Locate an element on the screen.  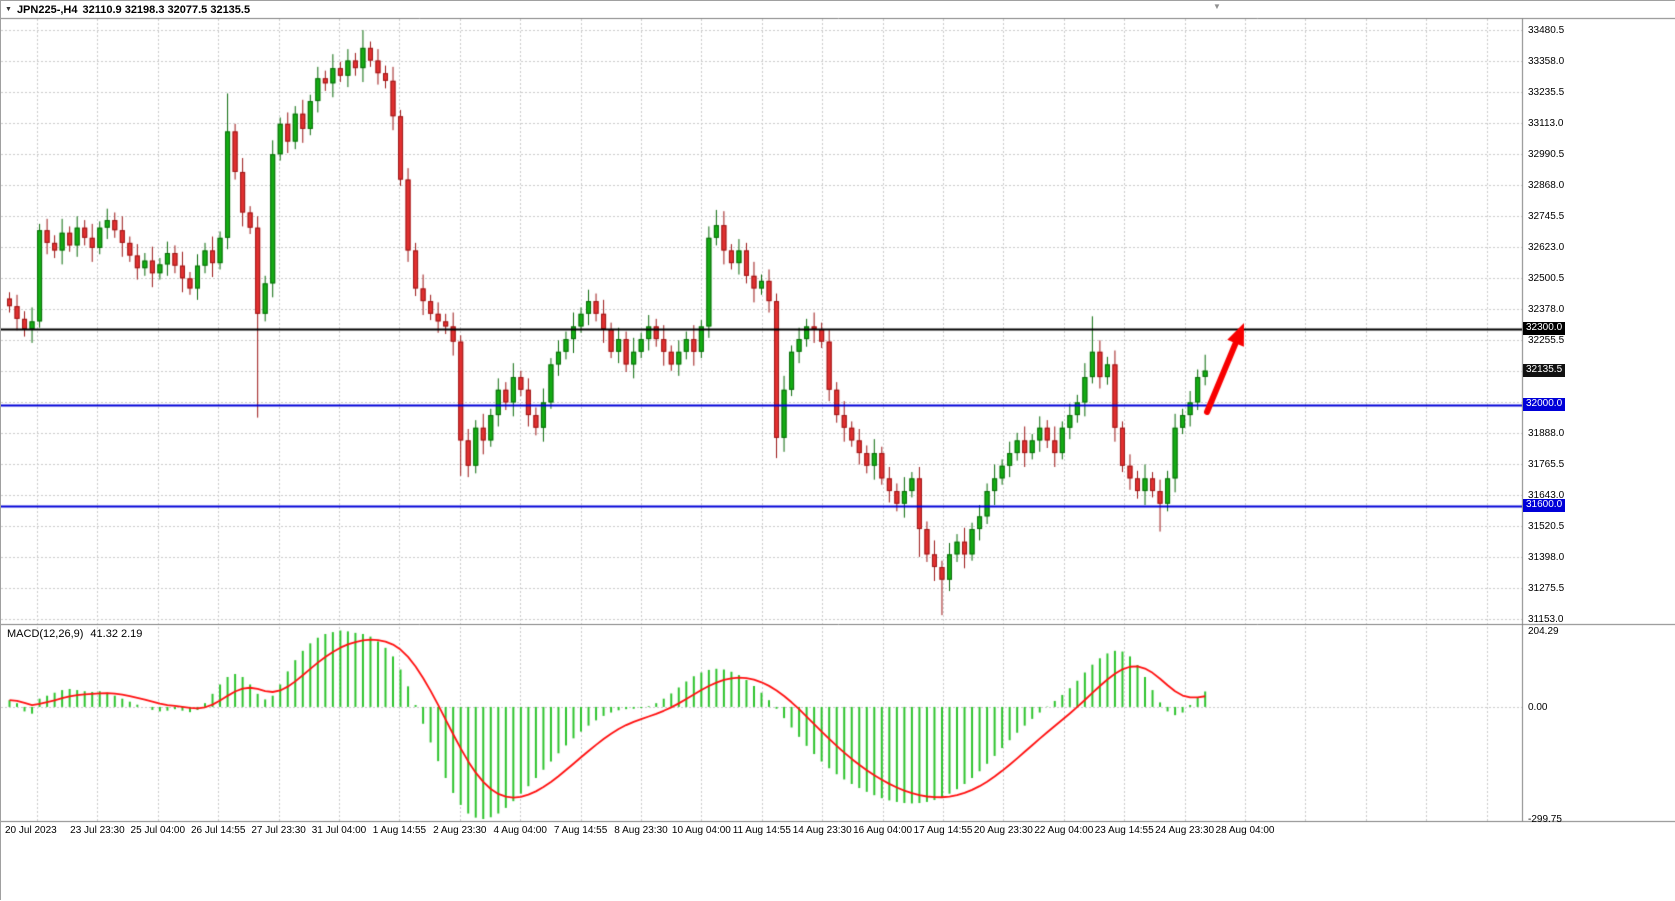
time-axis-label: 7 Aug 14:55 is located at coordinates (580, 830).